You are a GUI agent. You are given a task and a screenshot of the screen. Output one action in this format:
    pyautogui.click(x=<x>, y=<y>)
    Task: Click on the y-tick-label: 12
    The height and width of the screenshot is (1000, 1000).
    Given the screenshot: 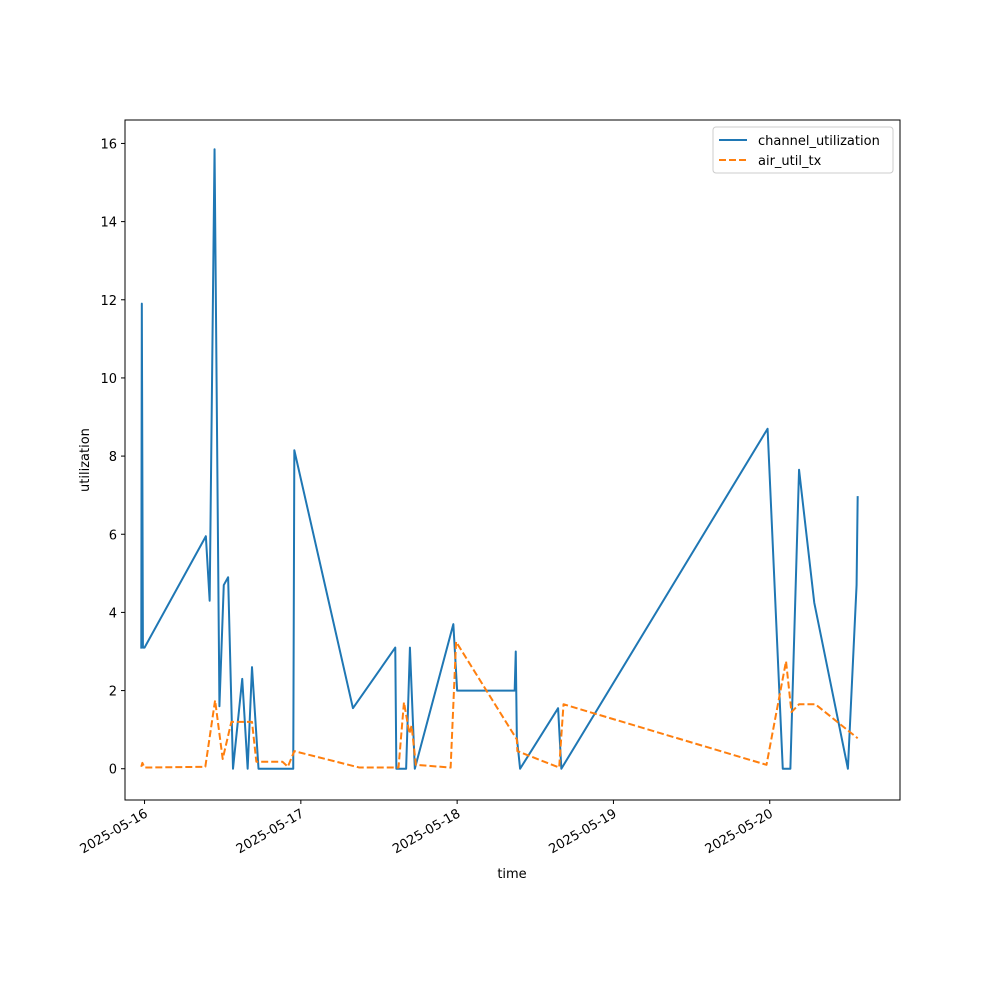 What is the action you would take?
    pyautogui.click(x=108, y=301)
    